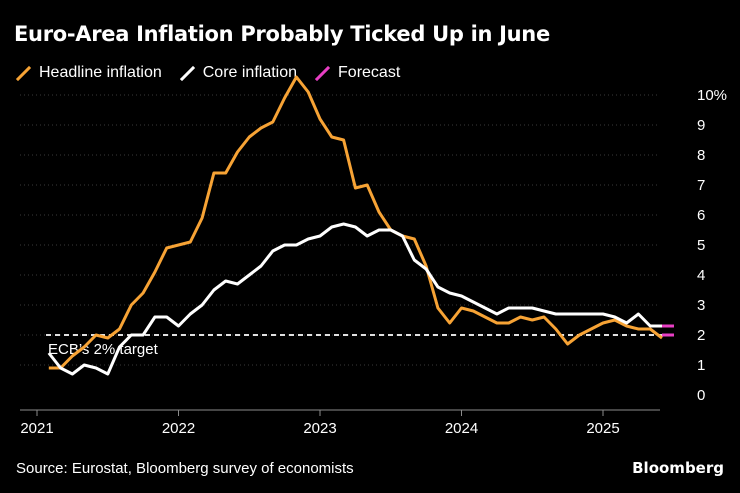 This screenshot has width=740, height=493. What do you see at coordinates (100, 72) in the screenshot?
I see `legend-label-headline: Headline inflation` at bounding box center [100, 72].